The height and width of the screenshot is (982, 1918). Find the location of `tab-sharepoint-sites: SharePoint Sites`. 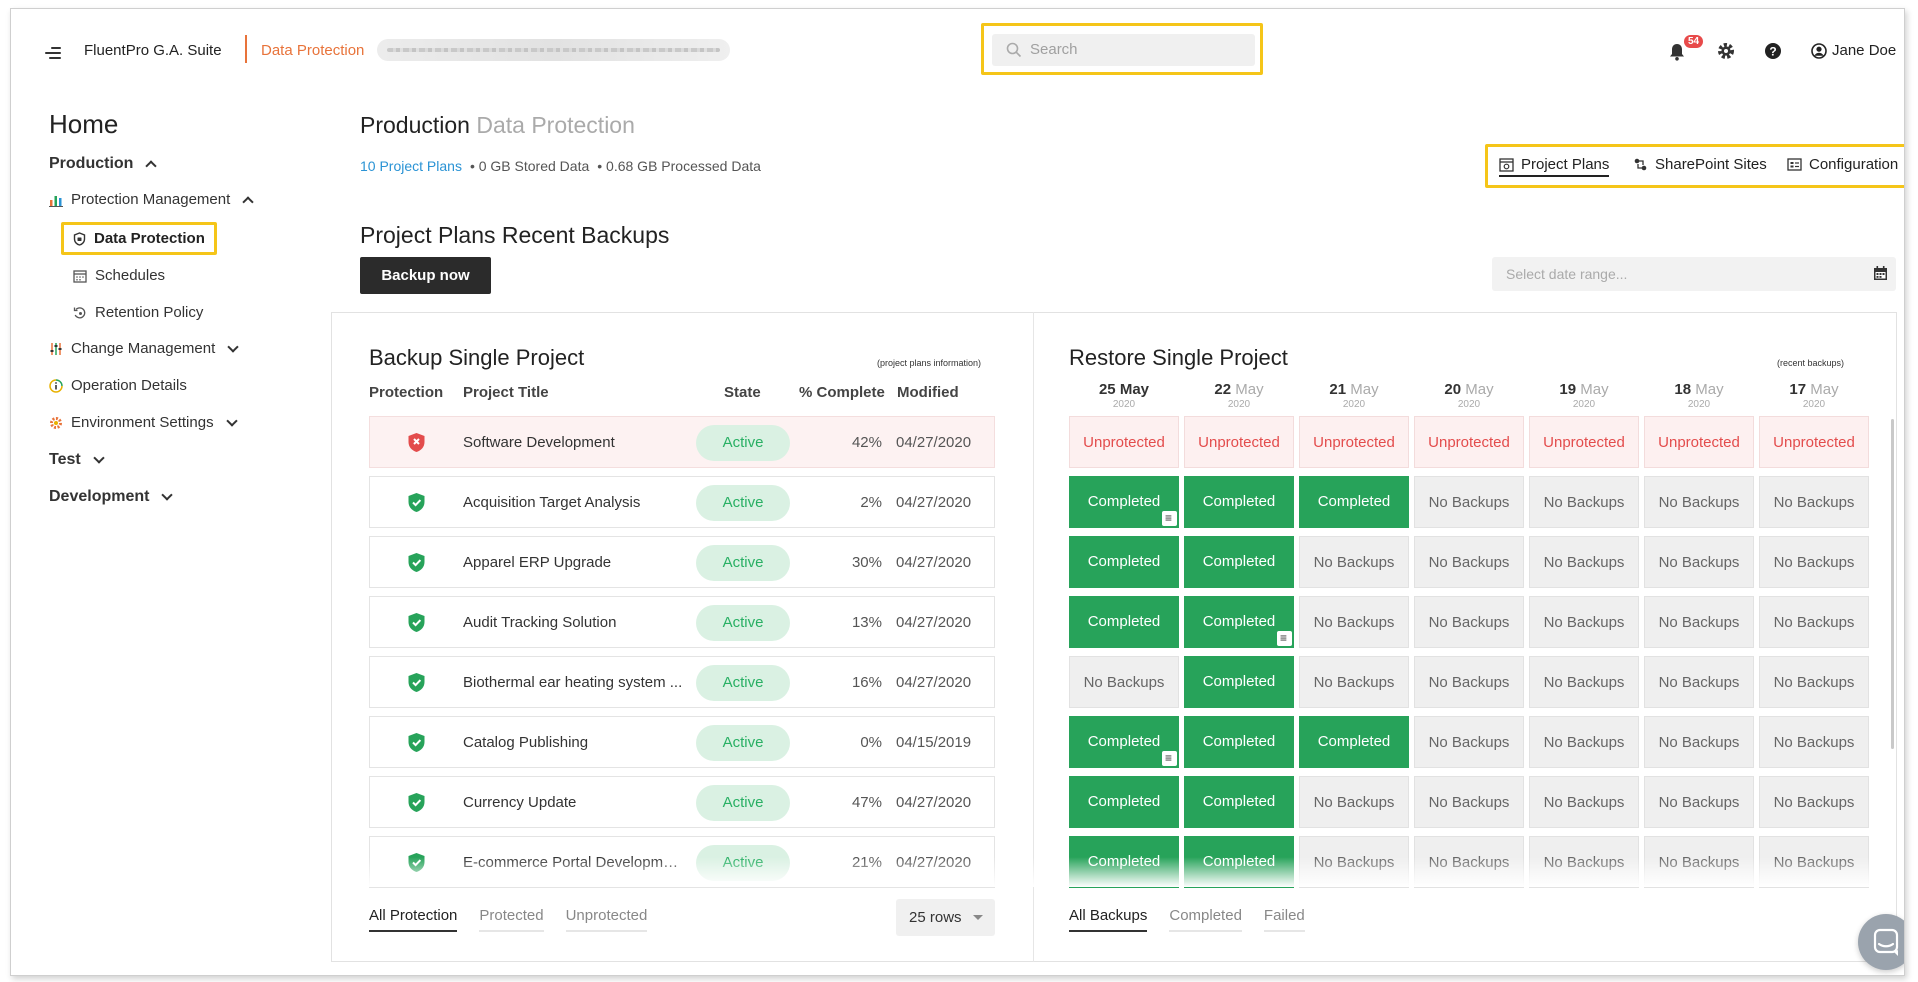

tab-sharepoint-sites: SharePoint Sites is located at coordinates (1700, 164).